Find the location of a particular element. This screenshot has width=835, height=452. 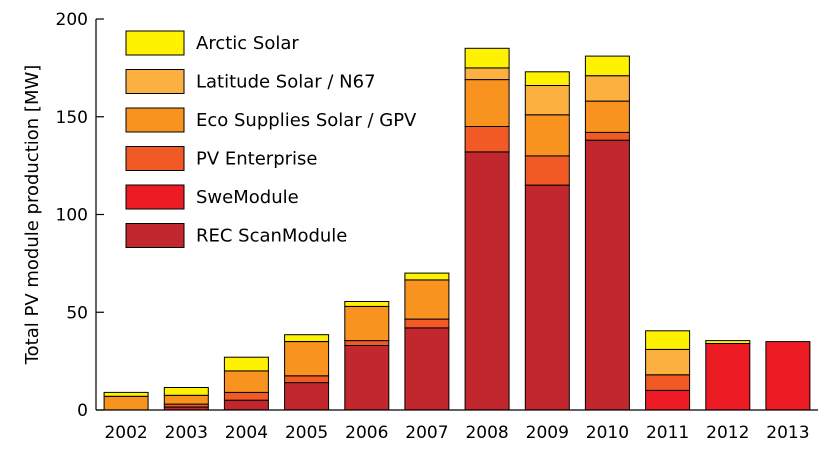

bar-segment-2003-arctic-solar is located at coordinates (186, 391).